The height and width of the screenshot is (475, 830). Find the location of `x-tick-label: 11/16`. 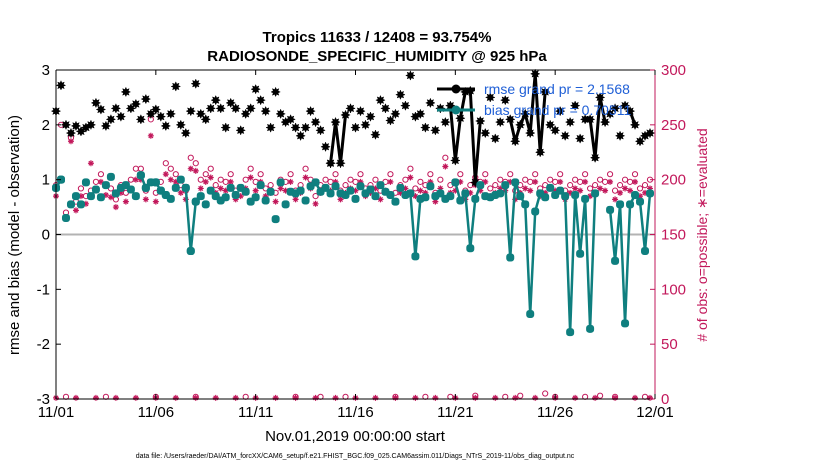

x-tick-label: 11/16 is located at coordinates (355, 412).